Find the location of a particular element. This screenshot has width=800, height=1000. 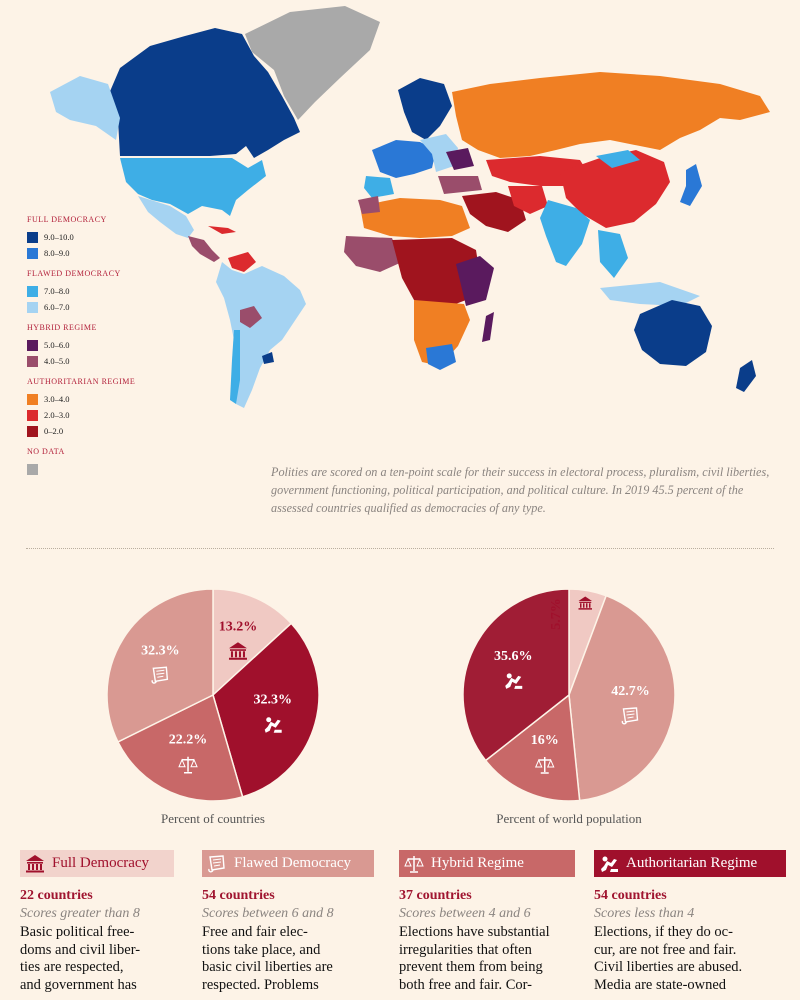

legend-item: 0–2.0 is located at coordinates (81, 431).